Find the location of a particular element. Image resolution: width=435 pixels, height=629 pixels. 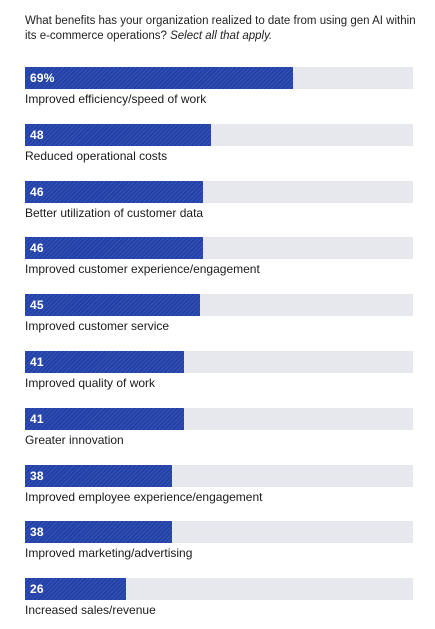

bar-row: 69% Improved efficiency/speed of work is located at coordinates (219, 89).